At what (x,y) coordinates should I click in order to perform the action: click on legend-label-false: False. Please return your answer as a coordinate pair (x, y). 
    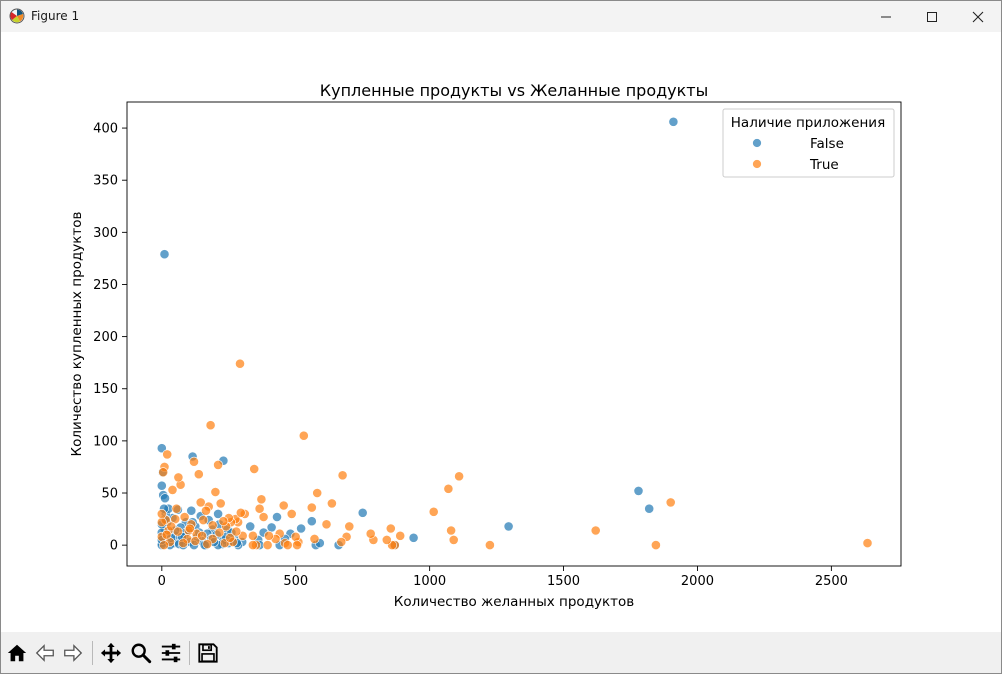
    Looking at the image, I should click on (827, 144).